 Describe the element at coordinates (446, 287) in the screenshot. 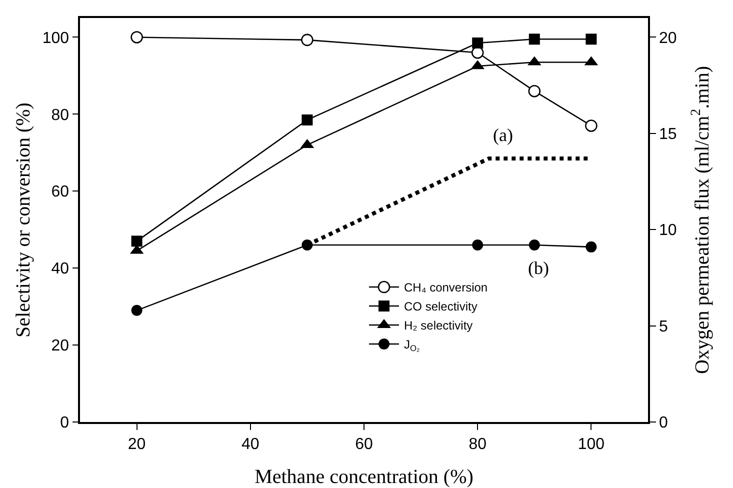

I see `legend-label: CH₄ conversion` at that location.